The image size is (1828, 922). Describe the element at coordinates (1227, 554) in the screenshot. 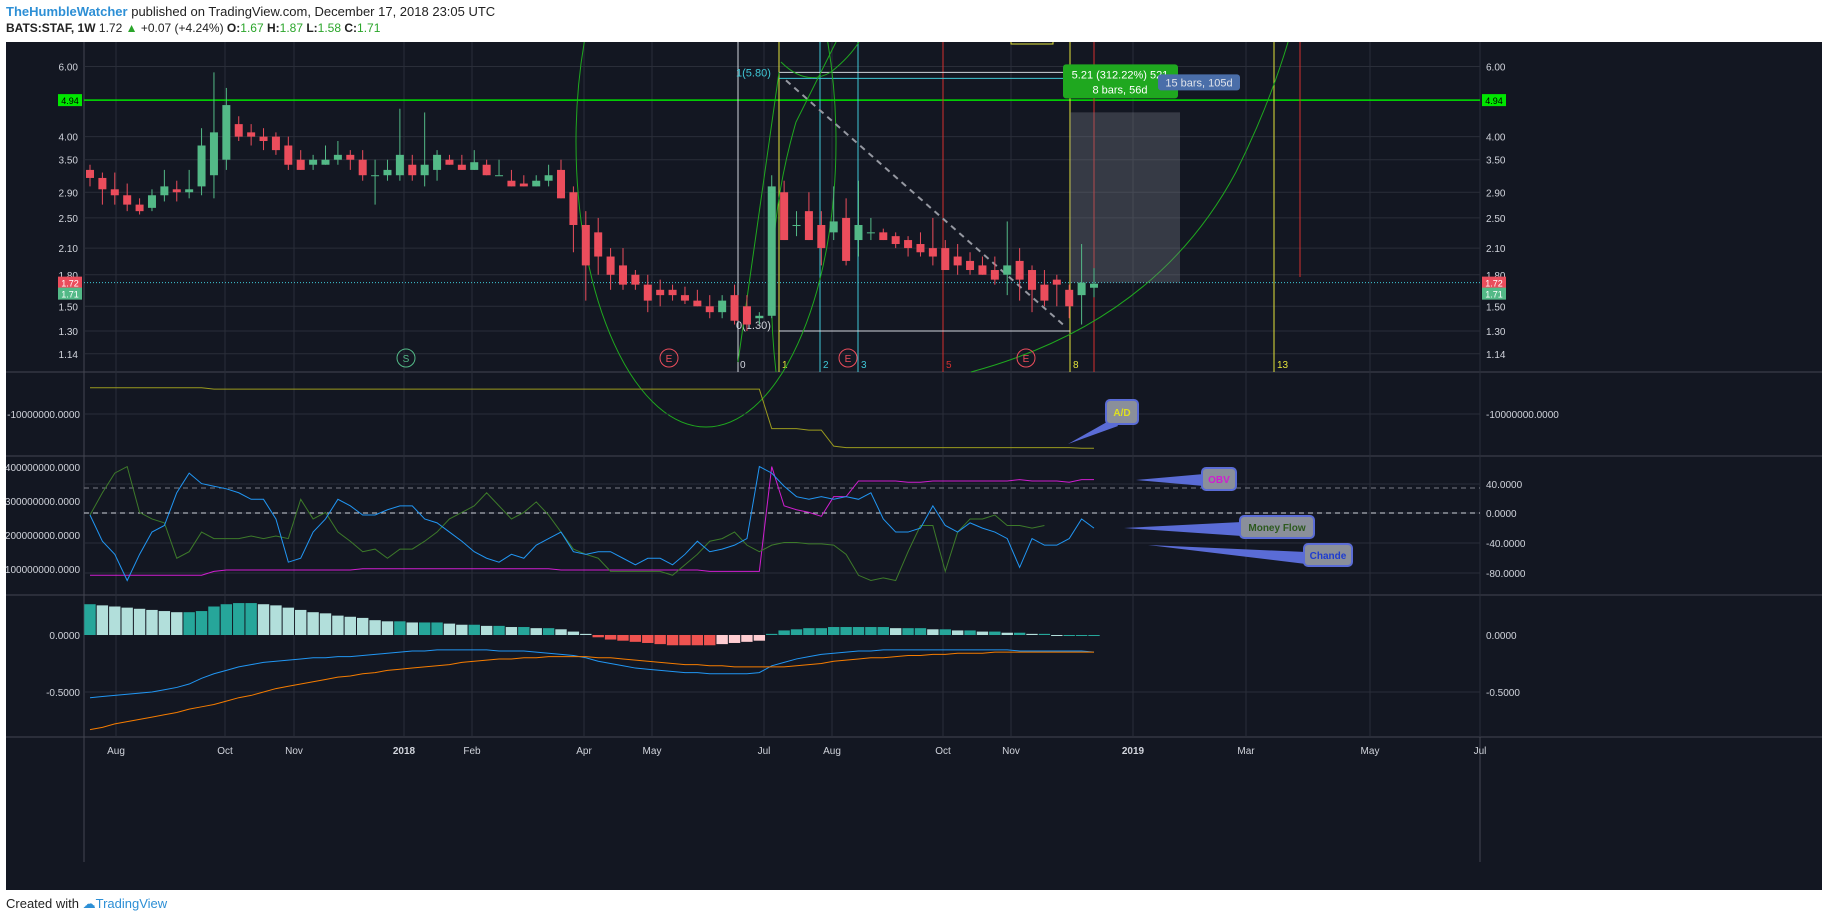

I see `chande-callout-pointer` at that location.